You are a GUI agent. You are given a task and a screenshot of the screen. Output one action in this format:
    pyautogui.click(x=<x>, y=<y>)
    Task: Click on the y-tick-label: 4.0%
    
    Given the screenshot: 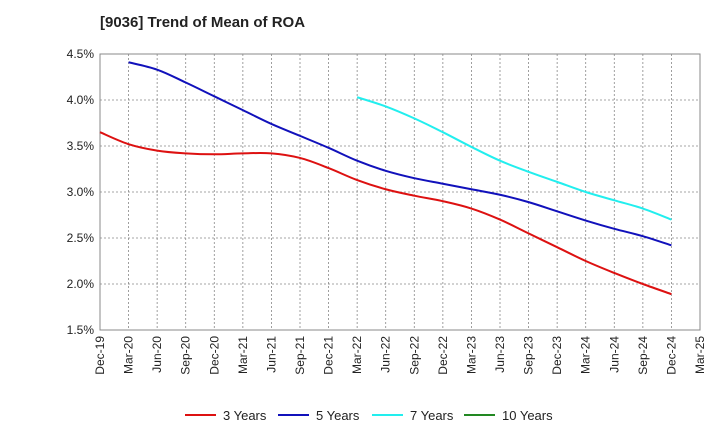 What is the action you would take?
    pyautogui.click(x=81, y=100)
    